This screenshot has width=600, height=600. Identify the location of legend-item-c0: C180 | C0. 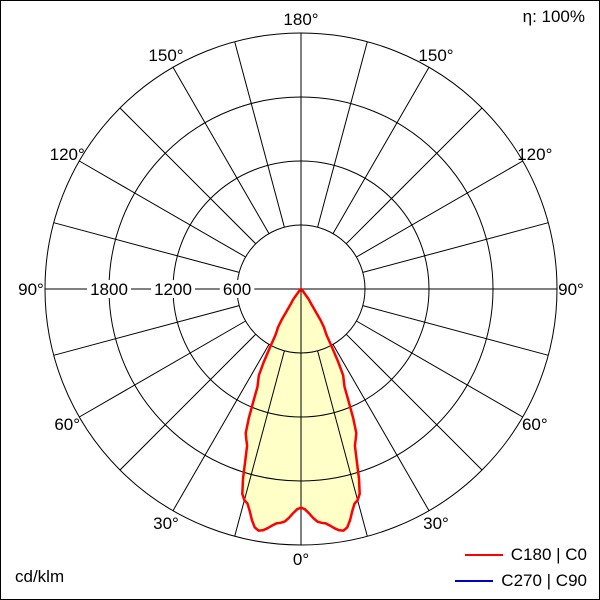
(521, 555).